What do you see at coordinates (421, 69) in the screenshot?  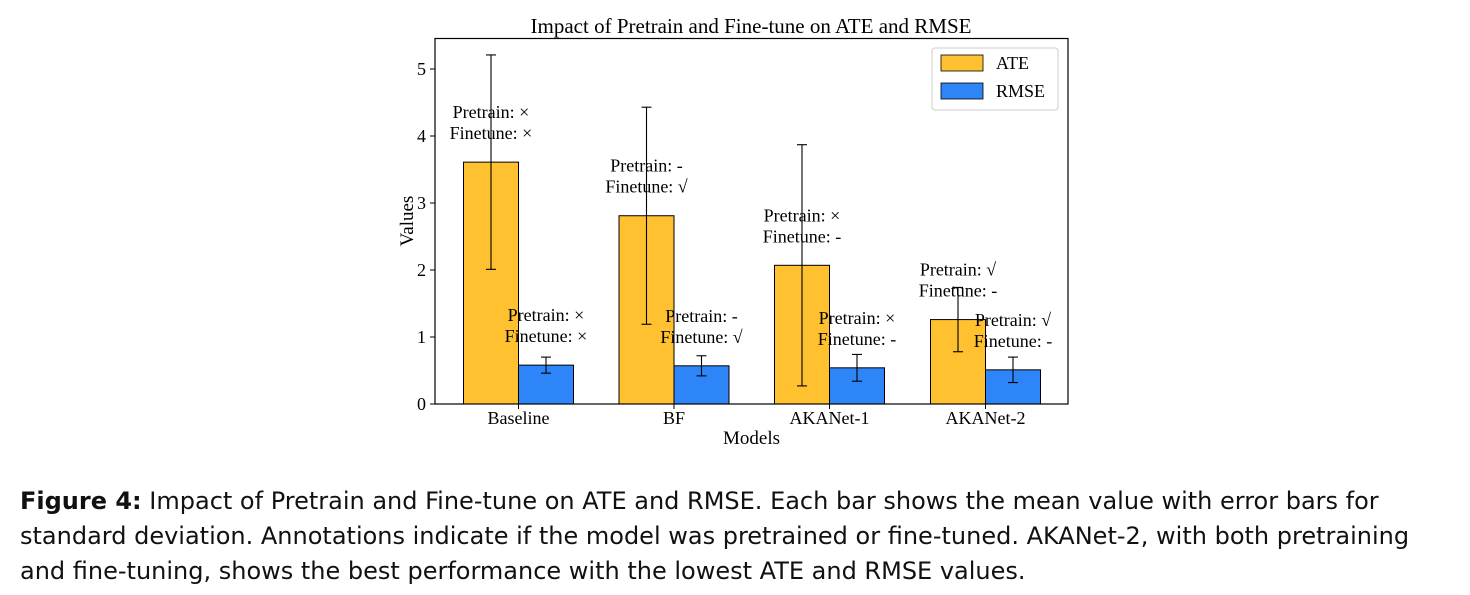 I see `y-tick-label: 5` at bounding box center [421, 69].